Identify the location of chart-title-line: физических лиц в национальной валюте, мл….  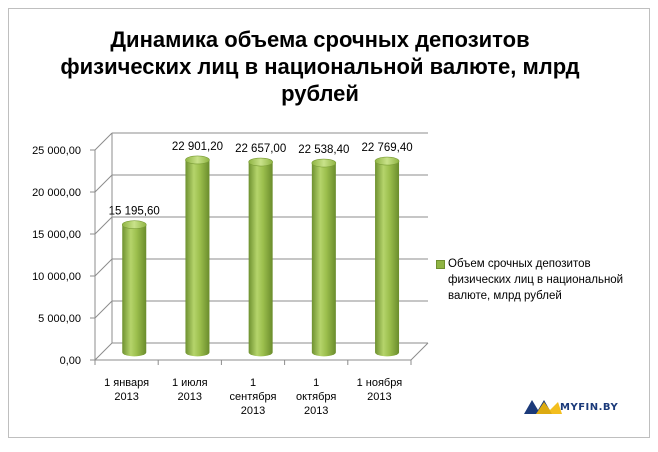
(320, 66).